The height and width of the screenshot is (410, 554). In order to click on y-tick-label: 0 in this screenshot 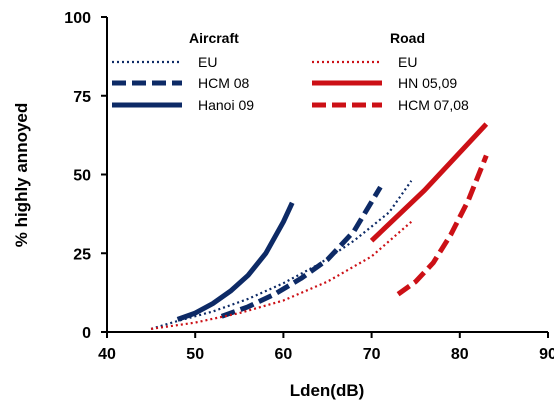, I will do `click(86, 333)`.